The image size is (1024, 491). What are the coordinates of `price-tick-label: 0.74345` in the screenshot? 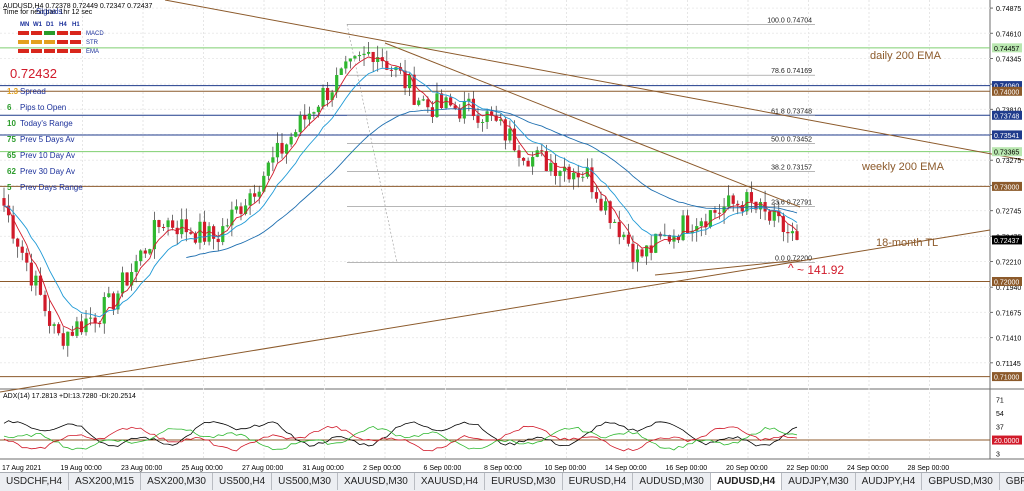 It's located at (1008, 59).